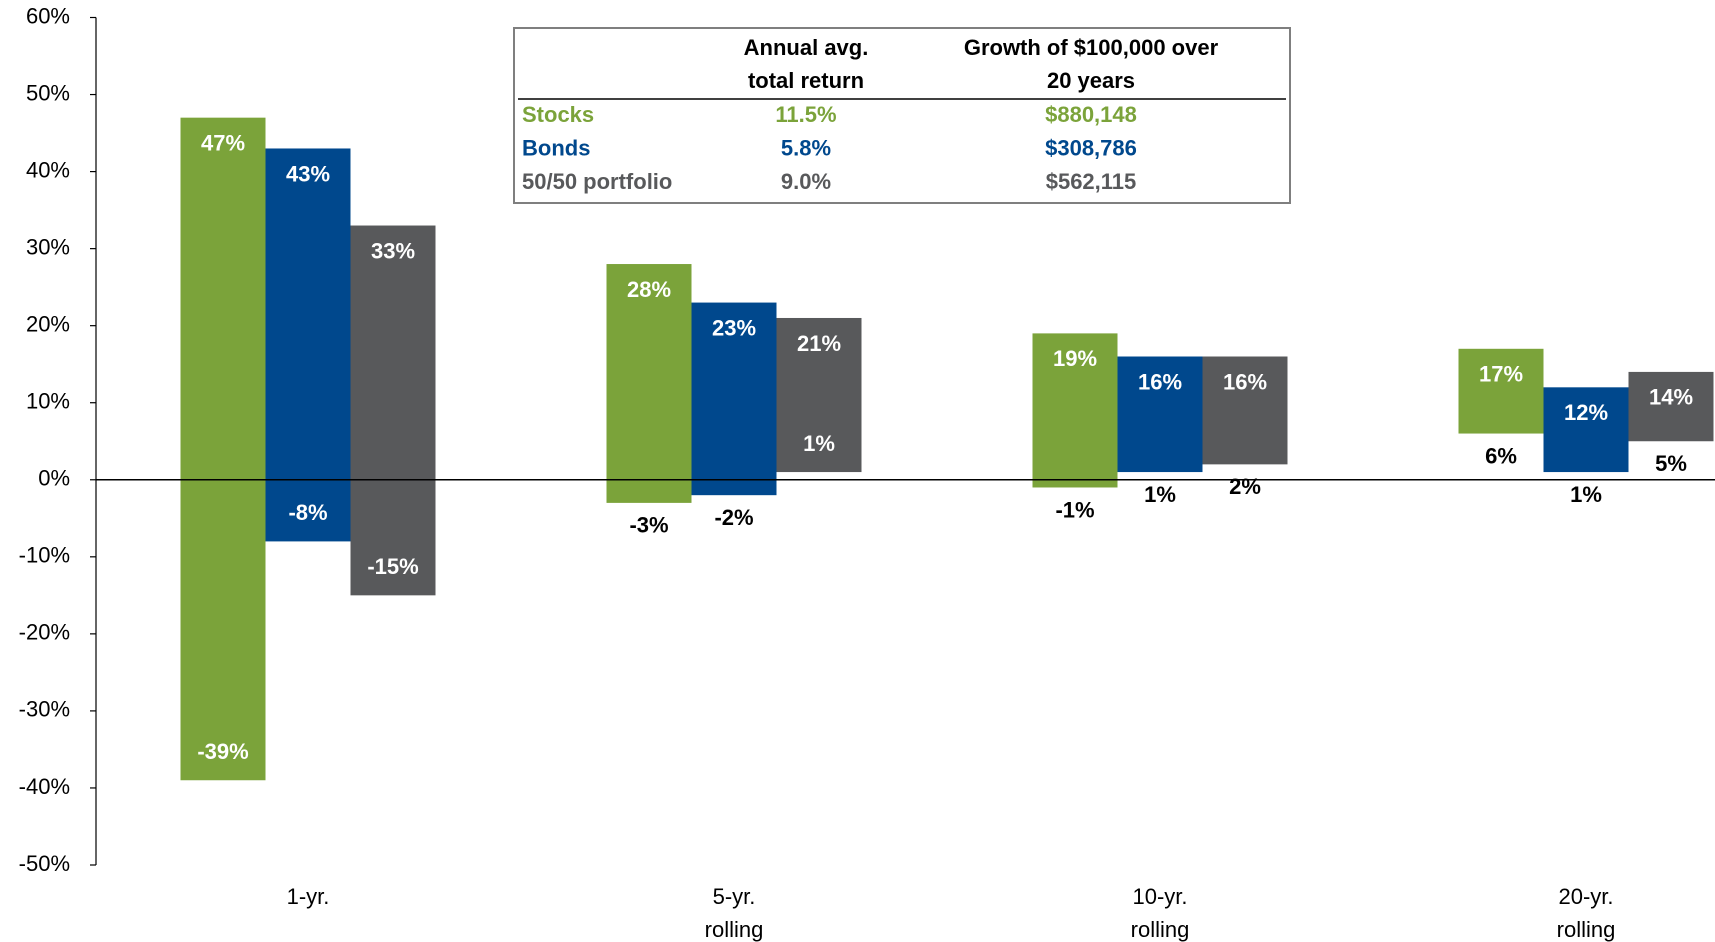 The height and width of the screenshot is (942, 1715). Describe the element at coordinates (1501, 374) in the screenshot. I see `high-label: 17%` at that location.